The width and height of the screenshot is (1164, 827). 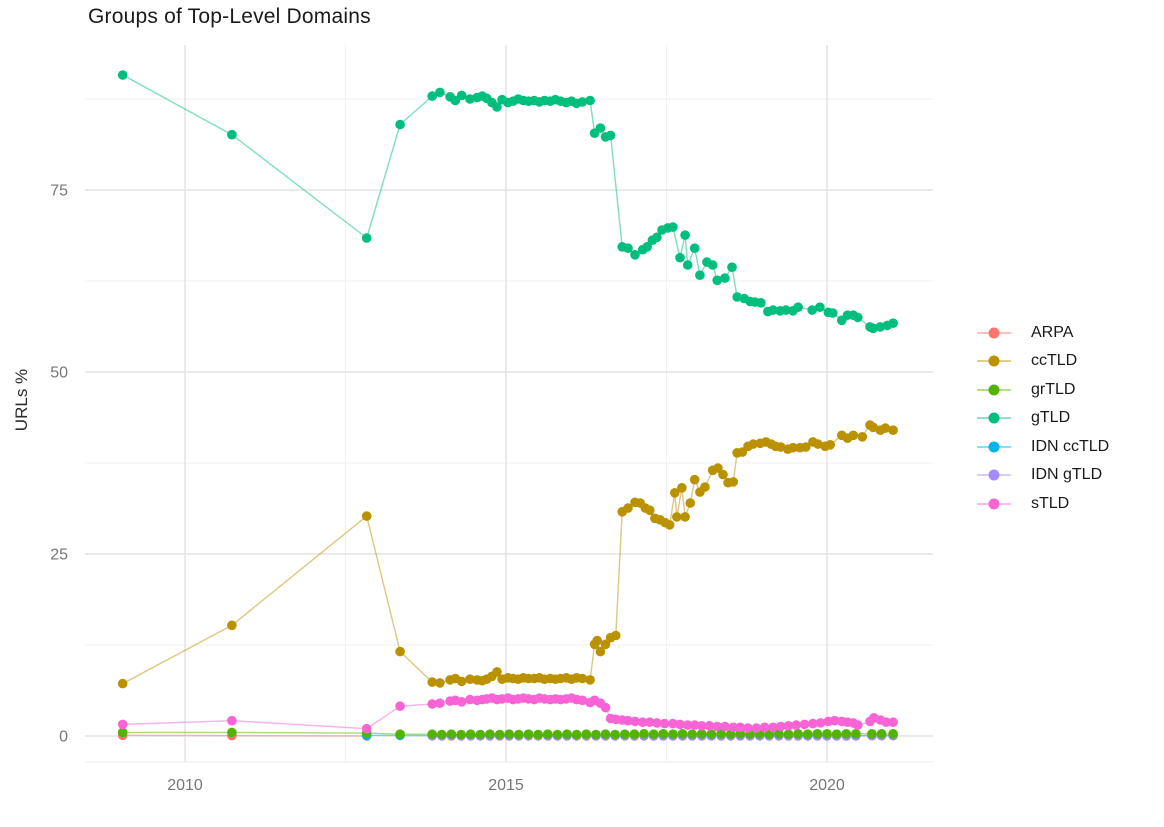 What do you see at coordinates (1053, 389) in the screenshot?
I see `legend-label: grTLD` at bounding box center [1053, 389].